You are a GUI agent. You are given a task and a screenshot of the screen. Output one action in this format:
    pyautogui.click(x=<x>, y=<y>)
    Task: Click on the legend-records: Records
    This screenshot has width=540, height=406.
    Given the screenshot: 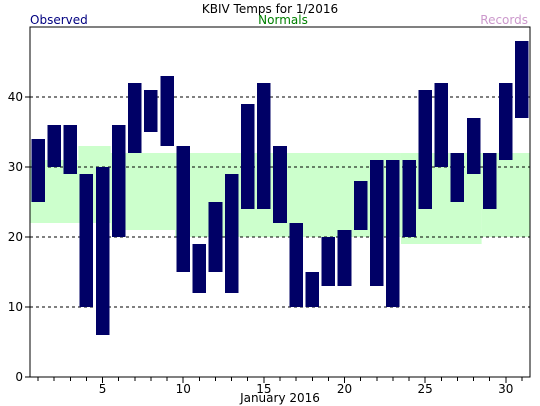 What is the action you would take?
    pyautogui.click(x=504, y=20)
    